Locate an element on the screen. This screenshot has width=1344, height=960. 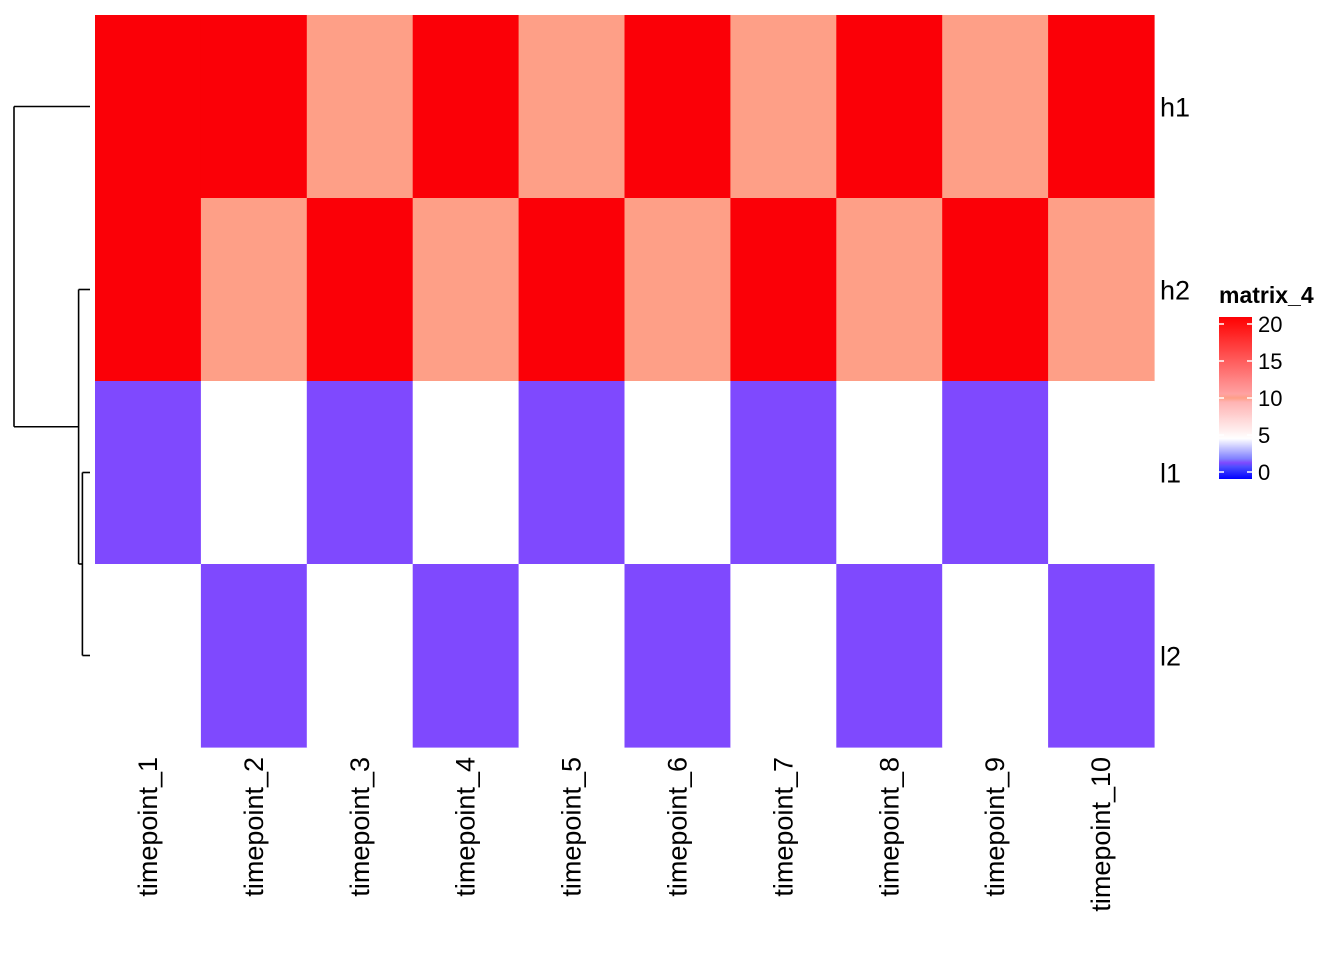
row-dendrogram is located at coordinates (51, 381).